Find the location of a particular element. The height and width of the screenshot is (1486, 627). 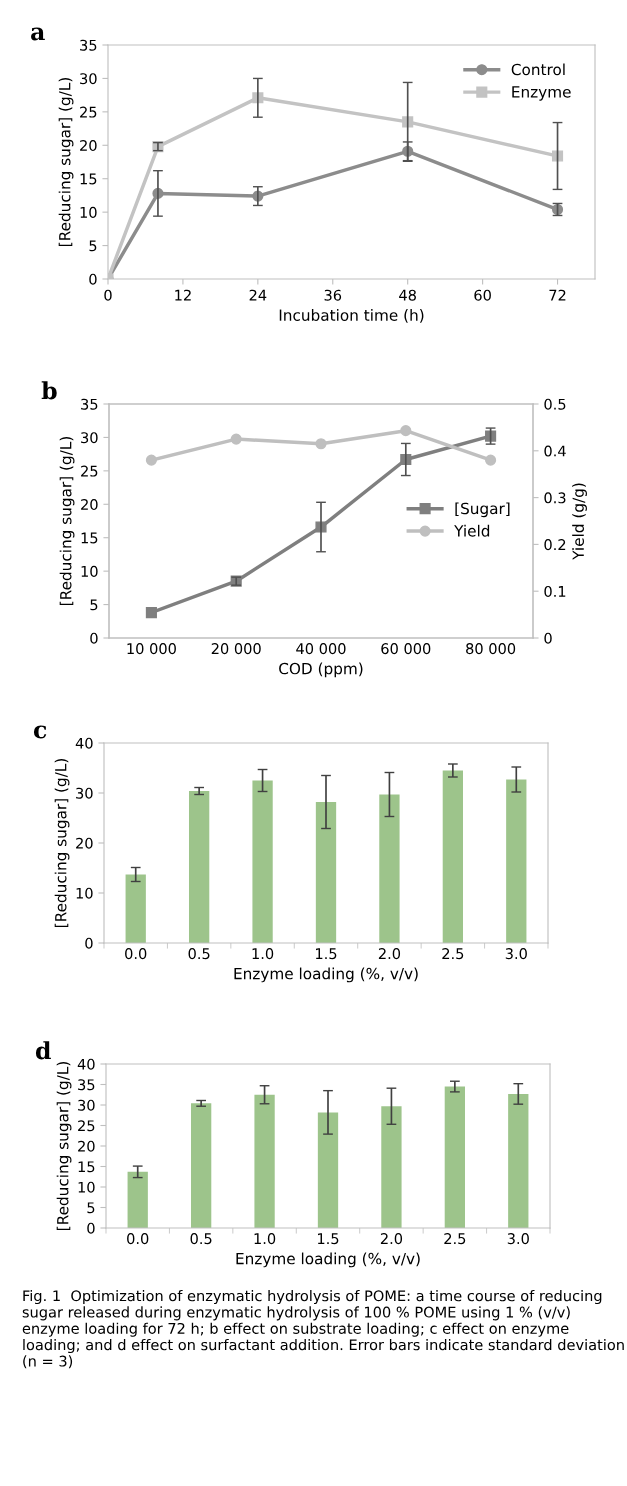

x-tick-label: 60 is located at coordinates (482, 295).